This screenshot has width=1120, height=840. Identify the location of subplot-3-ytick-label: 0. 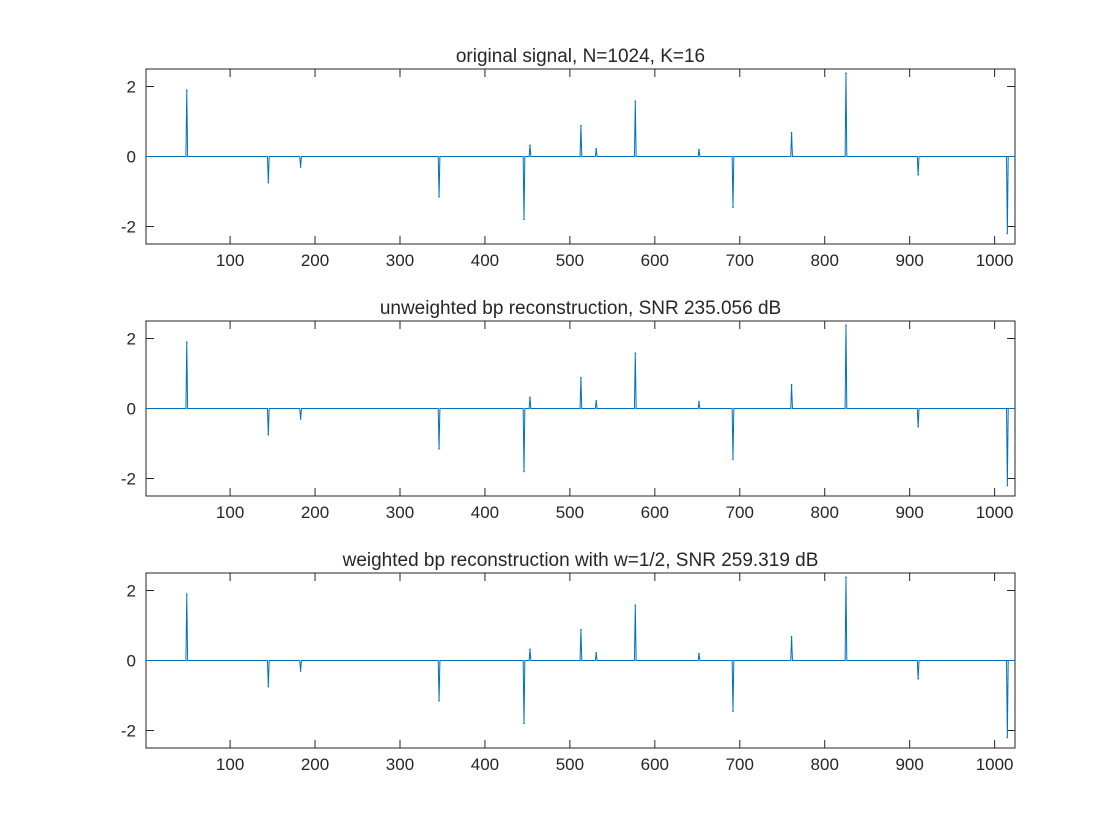
(131, 661).